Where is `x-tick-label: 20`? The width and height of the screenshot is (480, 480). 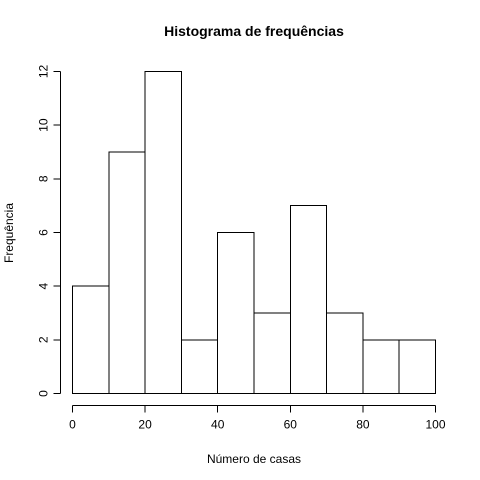 x-tick-label: 20 is located at coordinates (145, 425).